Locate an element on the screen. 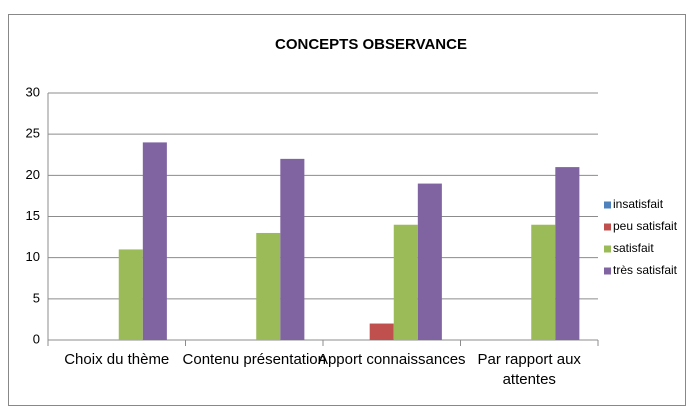  y-tick-label: 10 is located at coordinates (33, 256).